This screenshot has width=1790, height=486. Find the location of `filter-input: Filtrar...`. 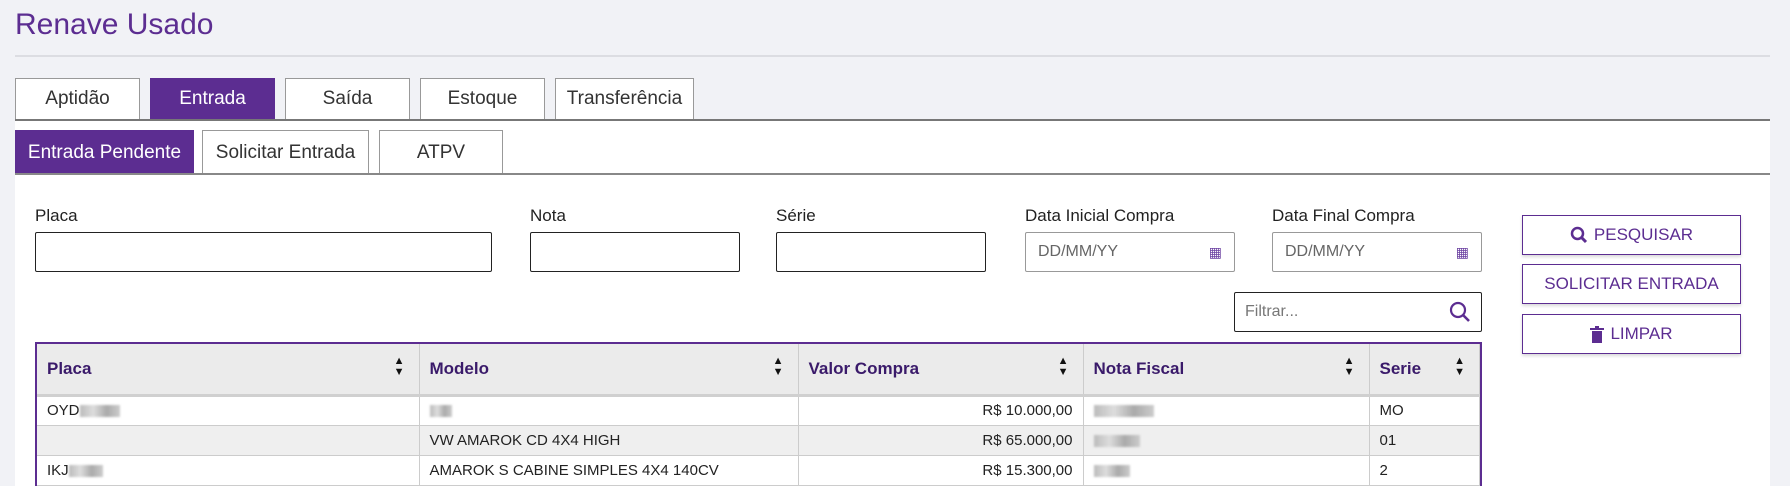

filter-input: Filtrar... is located at coordinates (1358, 312).